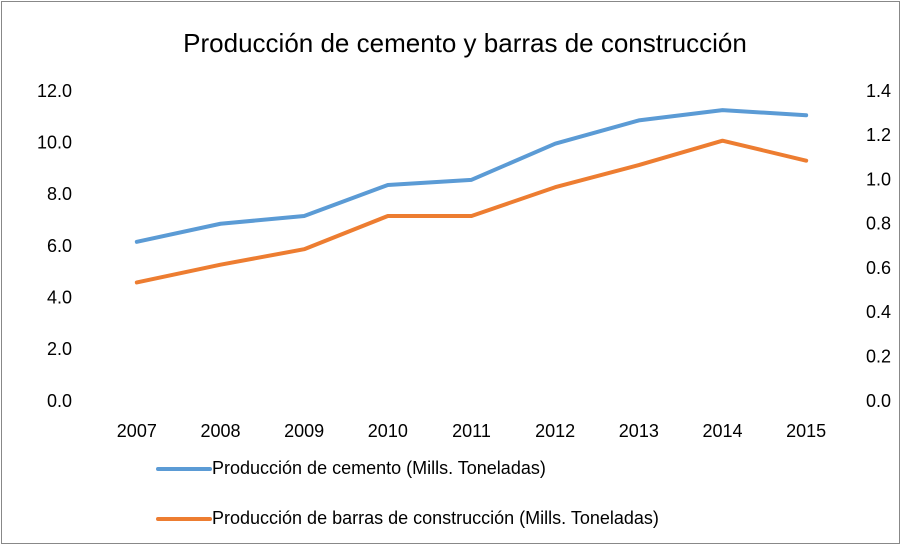 This screenshot has height=546, width=903. Describe the element at coordinates (59, 194) in the screenshot. I see `y-tick-label: 8.0` at that location.